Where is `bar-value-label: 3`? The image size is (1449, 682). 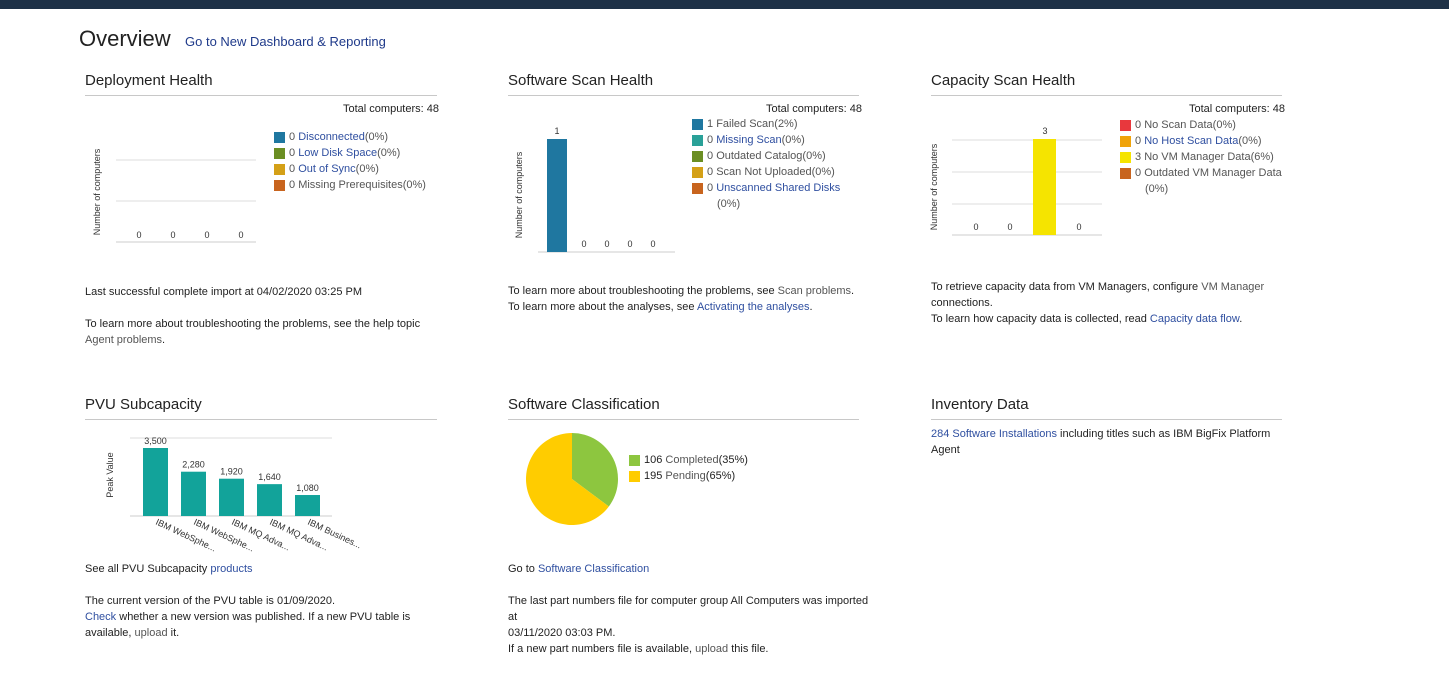 bar-value-label: 3 is located at coordinates (1044, 131).